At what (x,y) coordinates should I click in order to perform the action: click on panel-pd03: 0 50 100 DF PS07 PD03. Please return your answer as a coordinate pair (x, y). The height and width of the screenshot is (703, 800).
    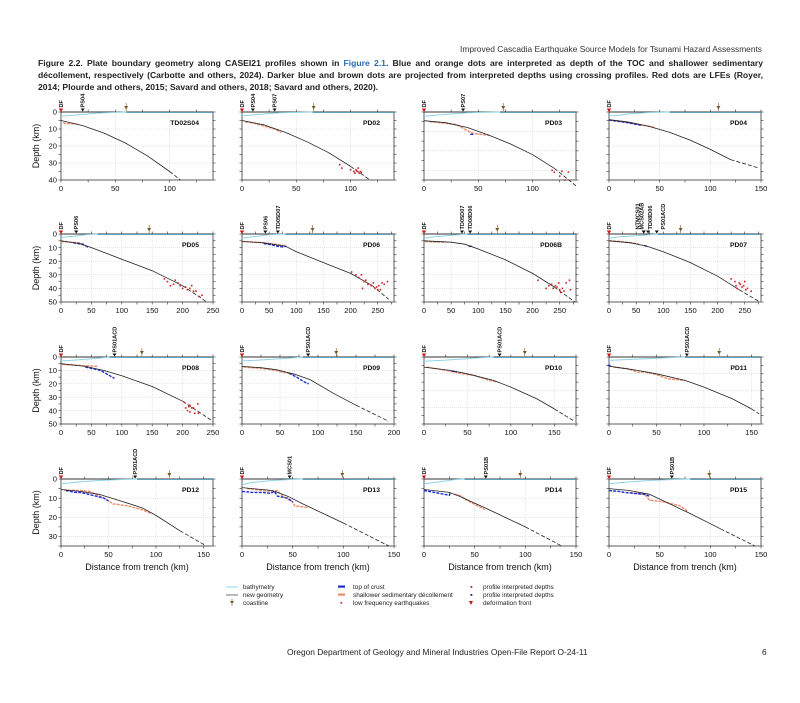
    Looking at the image, I should click on (500, 143).